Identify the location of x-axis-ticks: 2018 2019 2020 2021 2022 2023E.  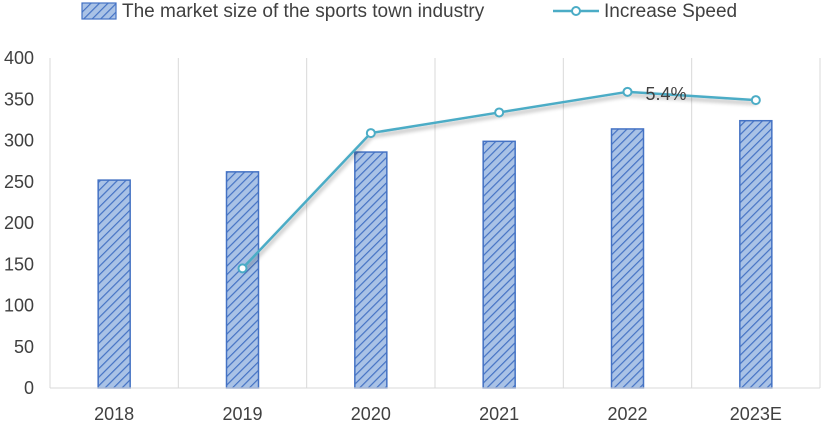
(438, 413).